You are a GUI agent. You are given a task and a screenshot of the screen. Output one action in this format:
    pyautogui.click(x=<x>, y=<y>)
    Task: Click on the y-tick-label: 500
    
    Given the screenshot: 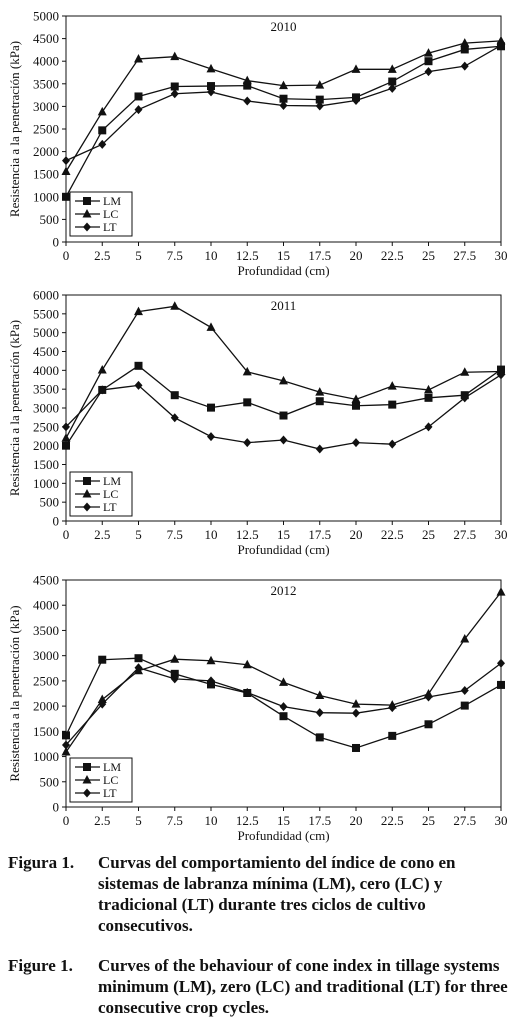 What is the action you would take?
    pyautogui.click(x=50, y=781)
    